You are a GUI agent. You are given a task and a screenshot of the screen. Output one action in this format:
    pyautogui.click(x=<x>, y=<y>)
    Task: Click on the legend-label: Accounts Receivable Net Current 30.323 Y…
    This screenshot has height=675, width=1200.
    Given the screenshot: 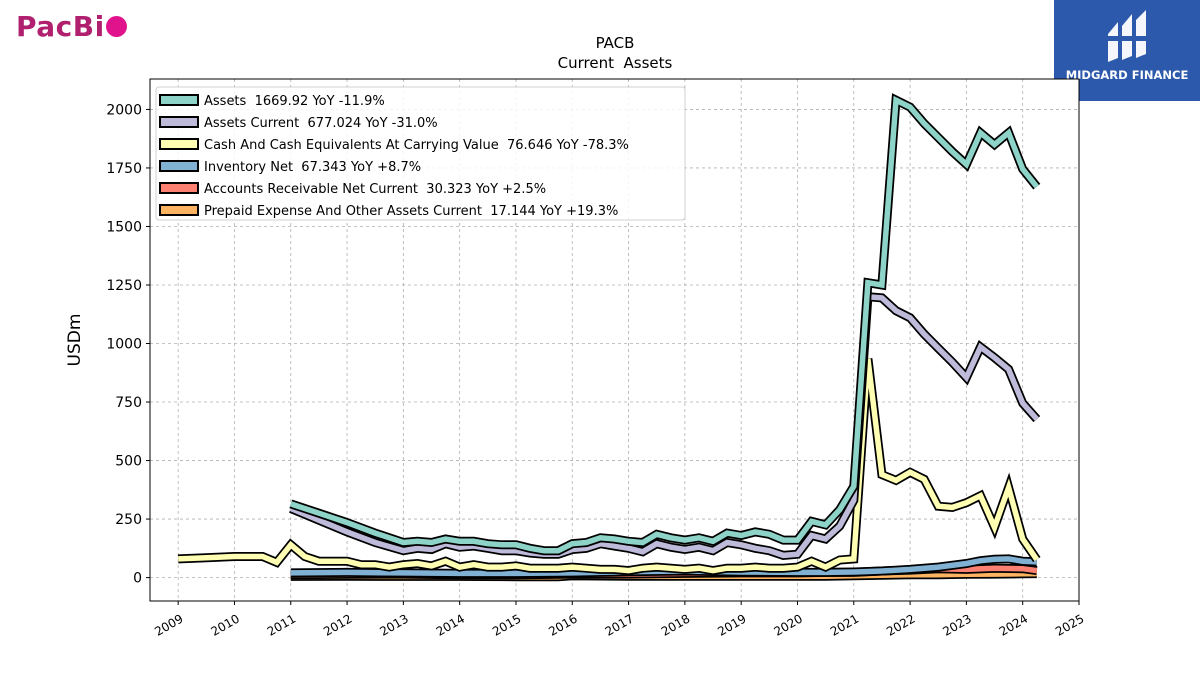 What is the action you would take?
    pyautogui.click(x=375, y=189)
    